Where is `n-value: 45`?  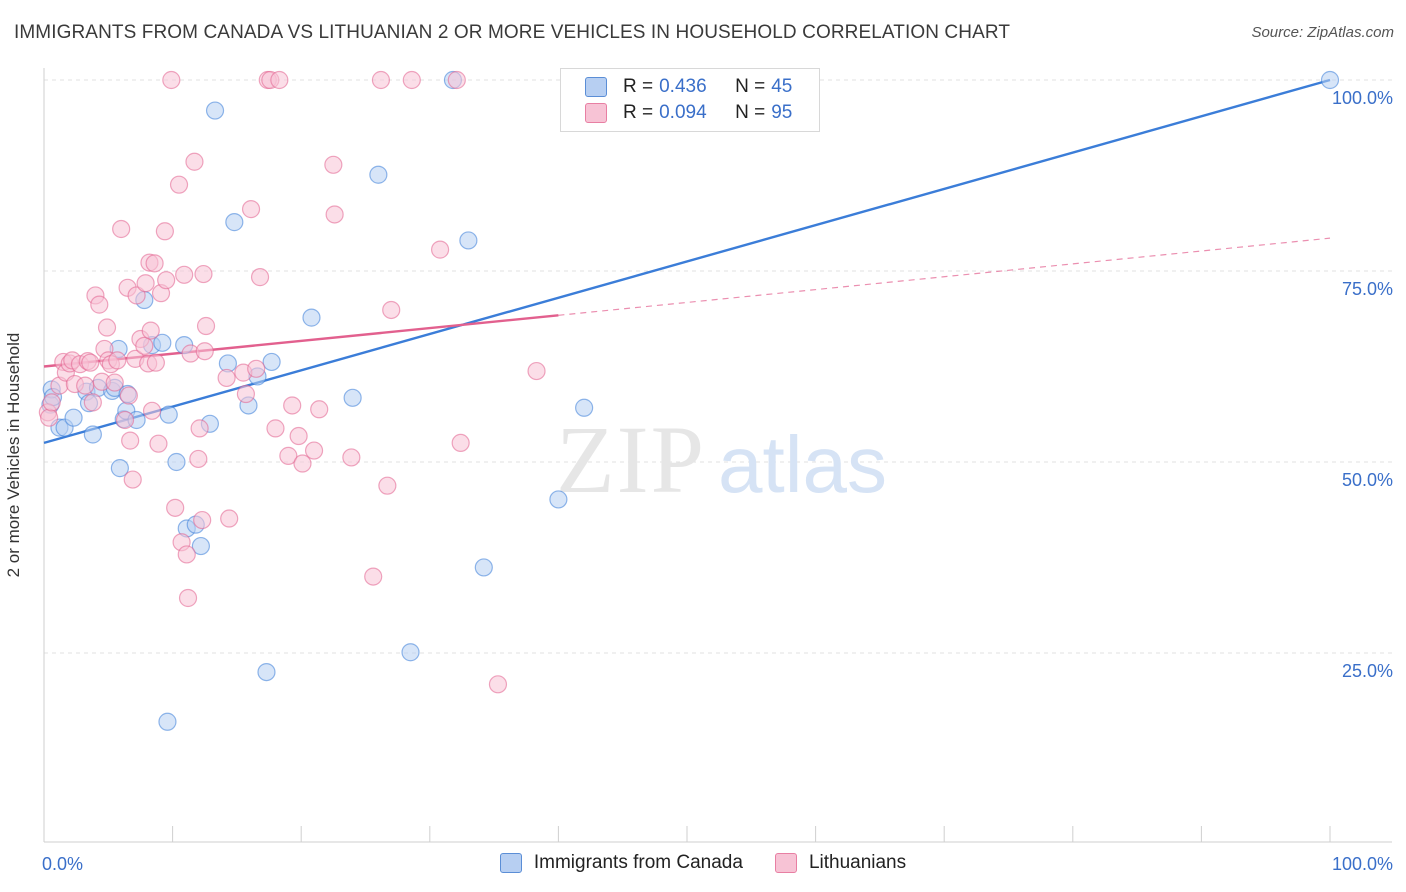
n-value: 45 is located at coordinates (782, 86).